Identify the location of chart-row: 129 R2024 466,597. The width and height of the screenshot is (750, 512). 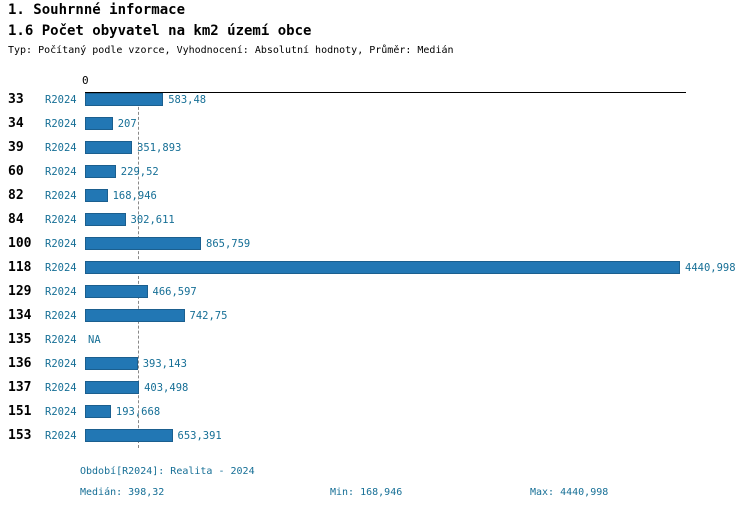
(375, 292).